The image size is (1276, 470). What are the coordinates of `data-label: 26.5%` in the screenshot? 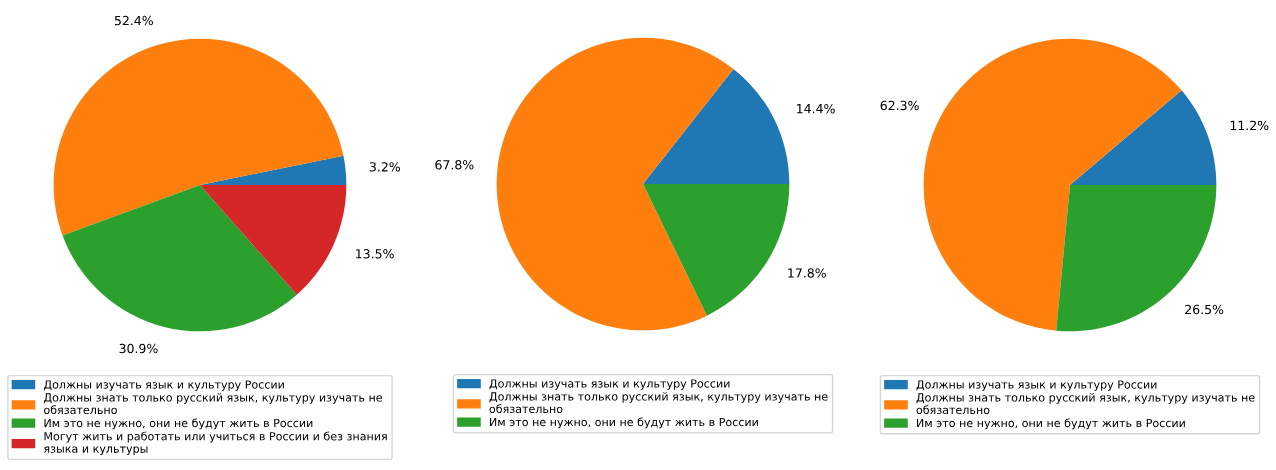 It's located at (1204, 309).